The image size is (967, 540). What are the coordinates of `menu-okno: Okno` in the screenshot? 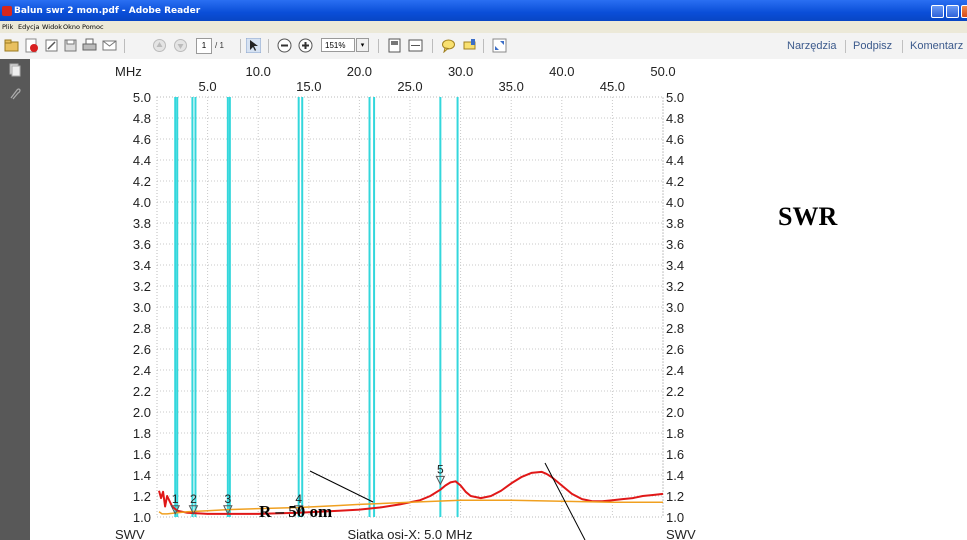 It's located at (71, 27).